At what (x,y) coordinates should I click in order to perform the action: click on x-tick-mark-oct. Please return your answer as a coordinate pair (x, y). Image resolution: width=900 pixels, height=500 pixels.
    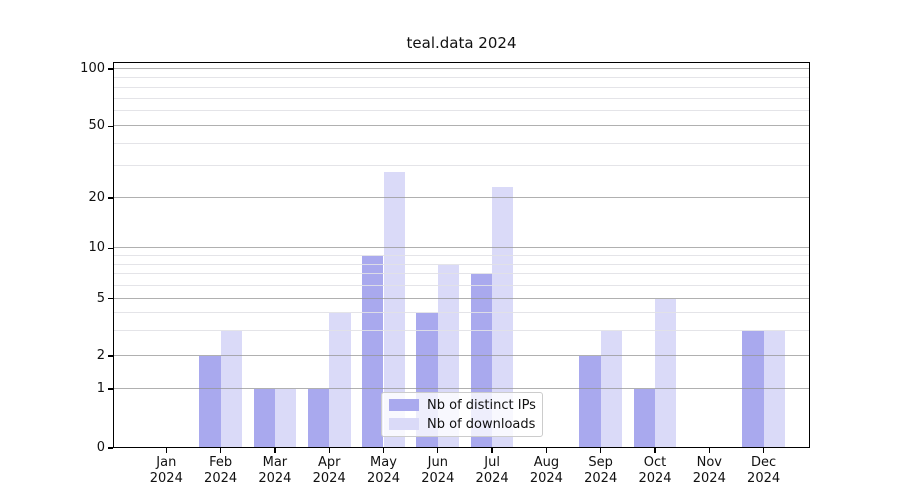
    Looking at the image, I should click on (655, 450).